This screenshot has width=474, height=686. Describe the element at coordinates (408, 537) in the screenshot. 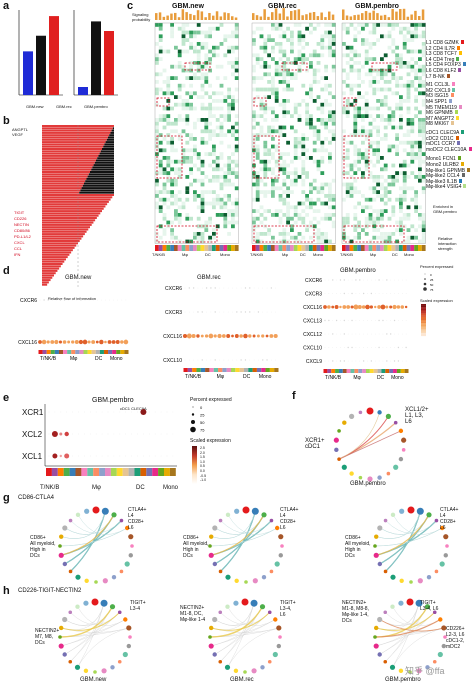

I see `network-edge` at that location.